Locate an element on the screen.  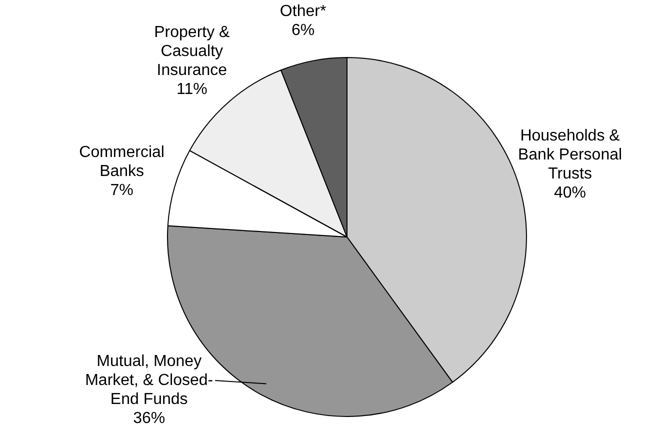
data-label: 36% is located at coordinates (149, 418).